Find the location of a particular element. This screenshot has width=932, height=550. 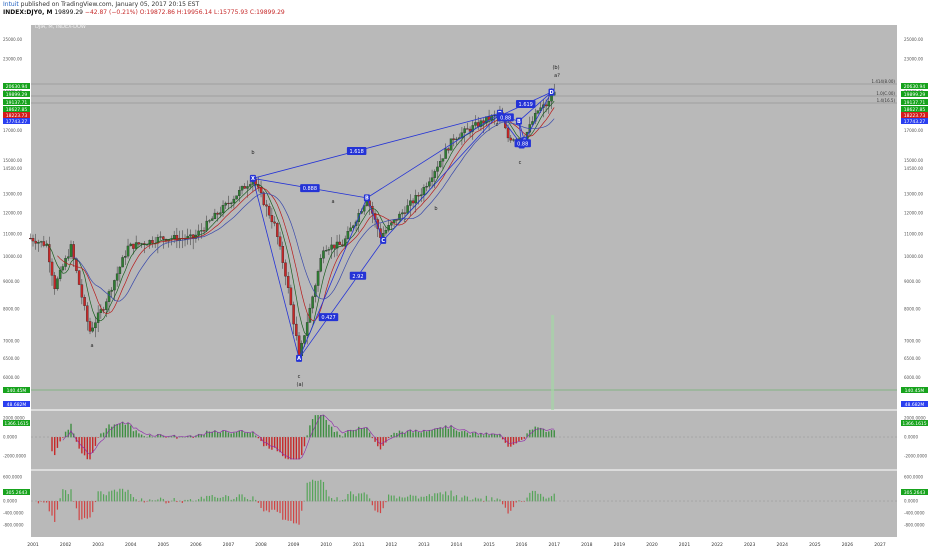

price-badge-label-right: 17743.27 is located at coordinates (915, 122).